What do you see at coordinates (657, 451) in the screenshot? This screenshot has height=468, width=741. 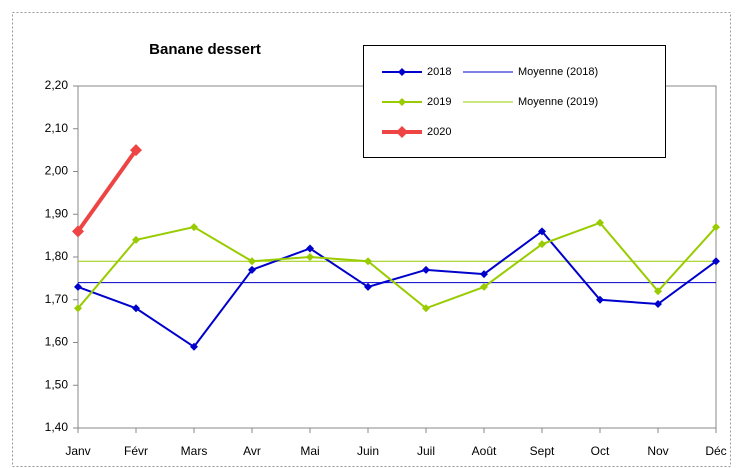 I see `x-tick-label: Nov` at bounding box center [657, 451].